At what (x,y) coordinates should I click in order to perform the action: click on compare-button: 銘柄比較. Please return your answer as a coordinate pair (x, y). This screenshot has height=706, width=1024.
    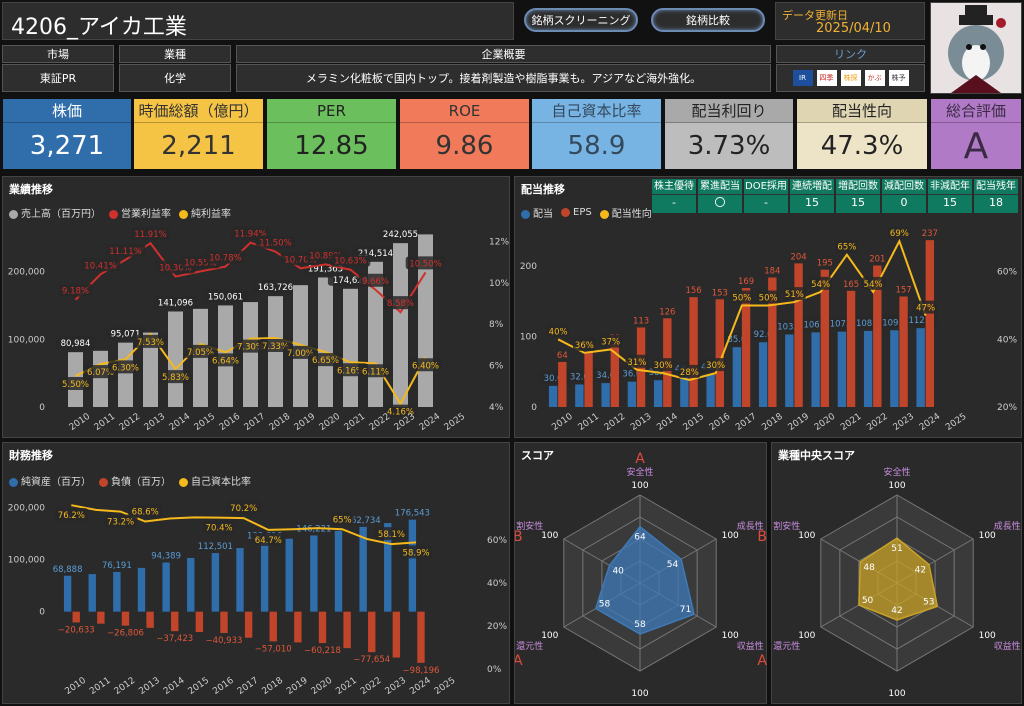
    Looking at the image, I should click on (708, 20).